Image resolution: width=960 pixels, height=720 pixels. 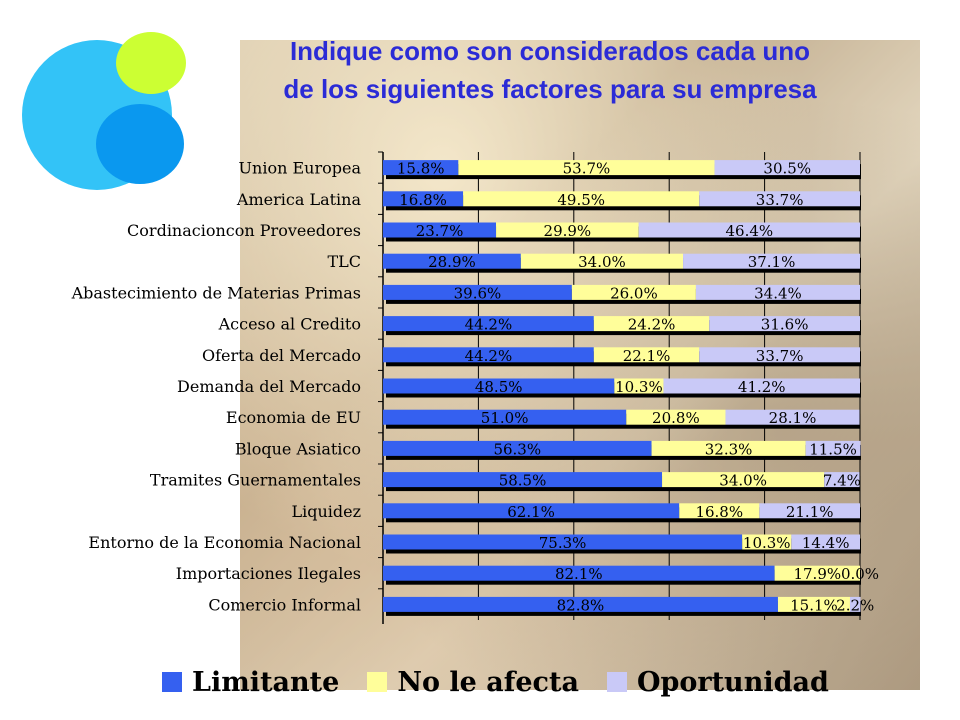 I want to click on category-label: Union Europea, so click(x=300, y=168).